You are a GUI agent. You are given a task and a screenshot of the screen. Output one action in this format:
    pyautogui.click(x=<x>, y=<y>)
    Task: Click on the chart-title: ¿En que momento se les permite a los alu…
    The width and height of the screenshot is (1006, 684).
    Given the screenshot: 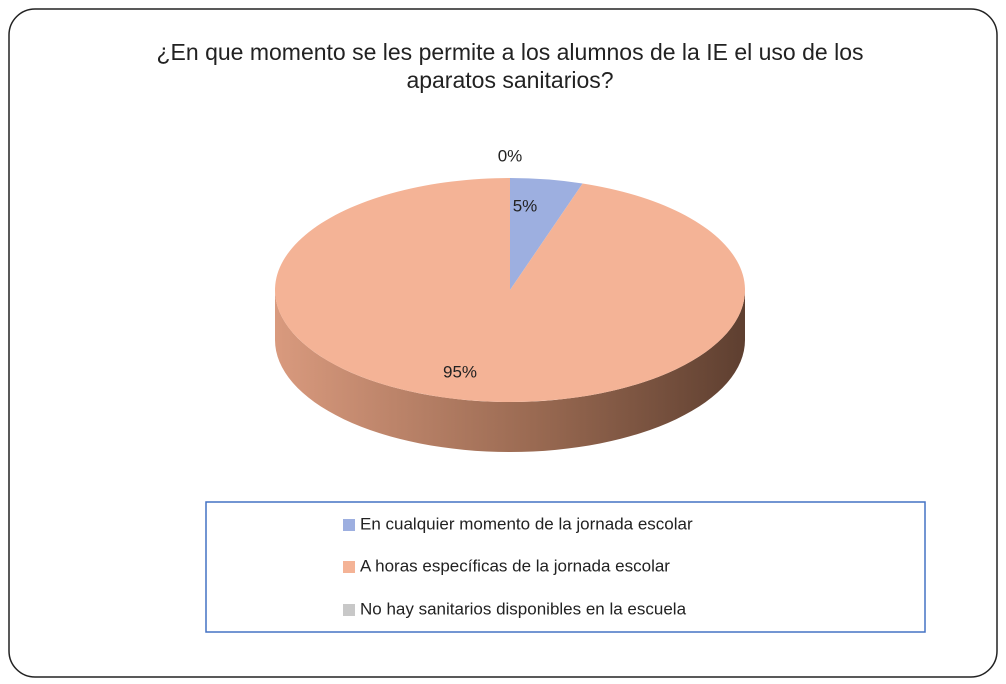 What is the action you would take?
    pyautogui.click(x=510, y=66)
    